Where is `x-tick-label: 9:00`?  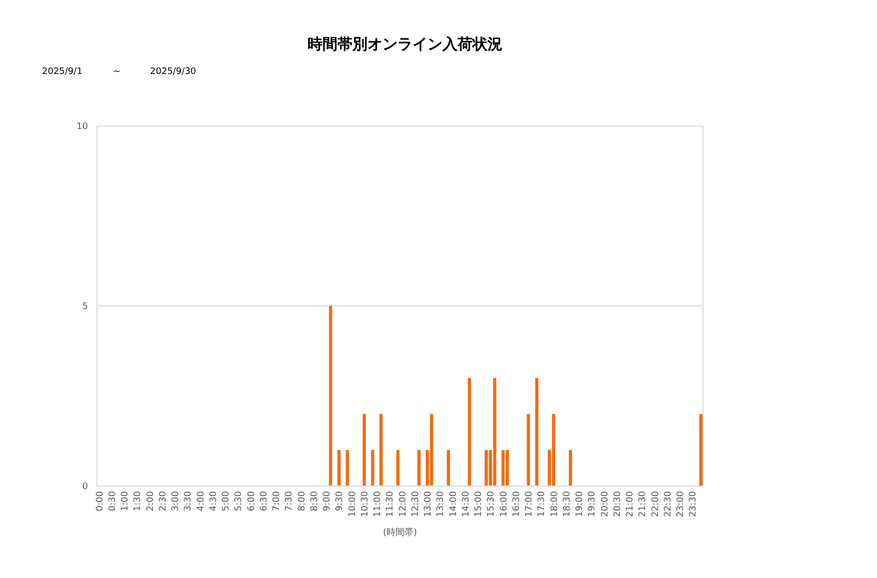 x-tick-label: 9:00 is located at coordinates (327, 501).